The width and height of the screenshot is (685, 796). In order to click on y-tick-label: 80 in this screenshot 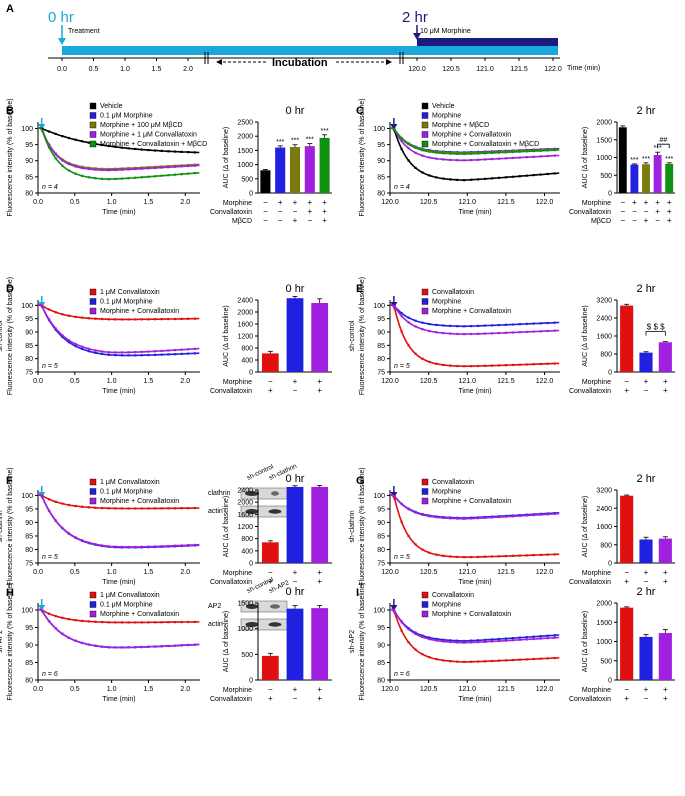, I will do `click(29, 681)`.